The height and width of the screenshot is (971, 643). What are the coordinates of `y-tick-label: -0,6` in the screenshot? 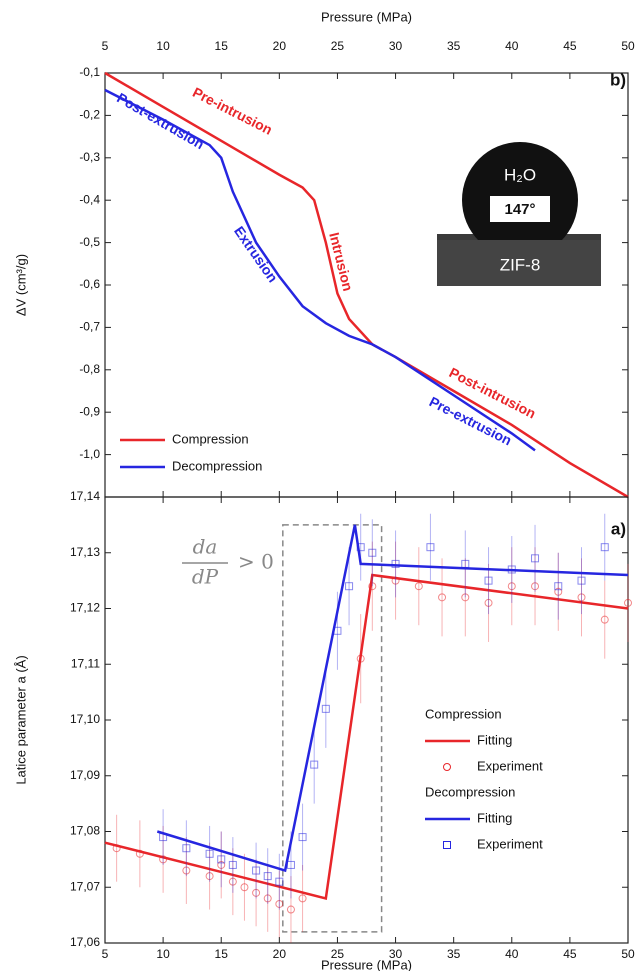 It's located at (89, 284).